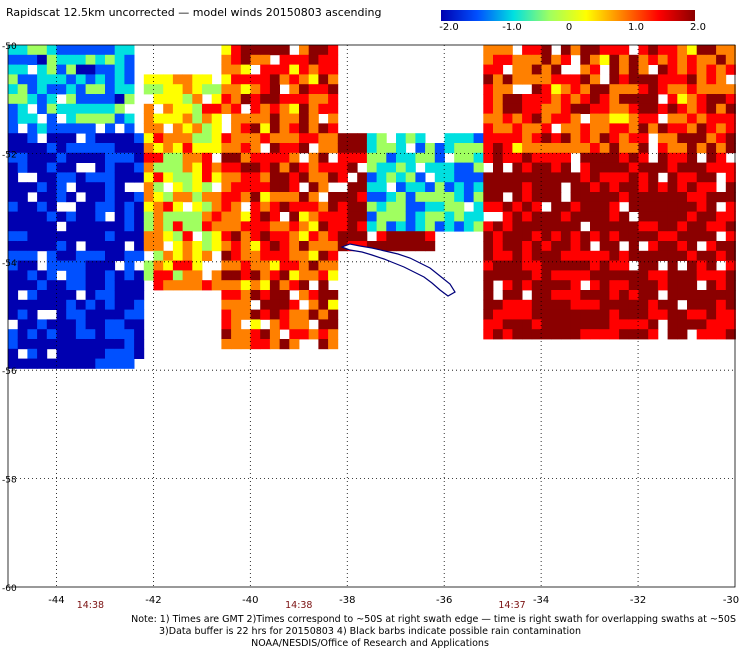 This screenshot has width=740, height=650. What do you see at coordinates (9, 264) in the screenshot?
I see `latitude-tick-label: -54` at bounding box center [9, 264].